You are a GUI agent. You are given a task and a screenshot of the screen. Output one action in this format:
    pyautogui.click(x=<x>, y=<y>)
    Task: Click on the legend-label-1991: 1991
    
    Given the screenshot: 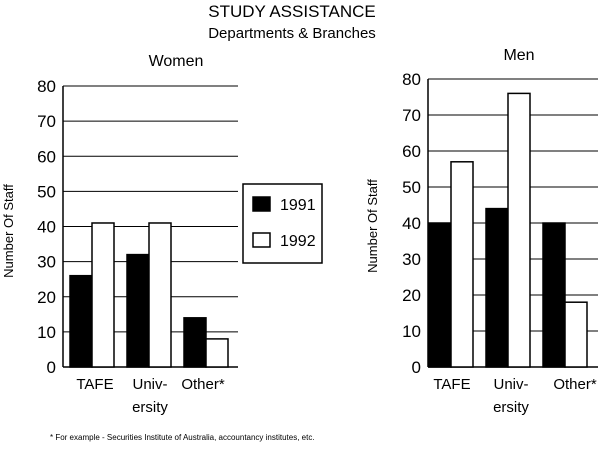 What is the action you would take?
    pyautogui.click(x=298, y=205)
    